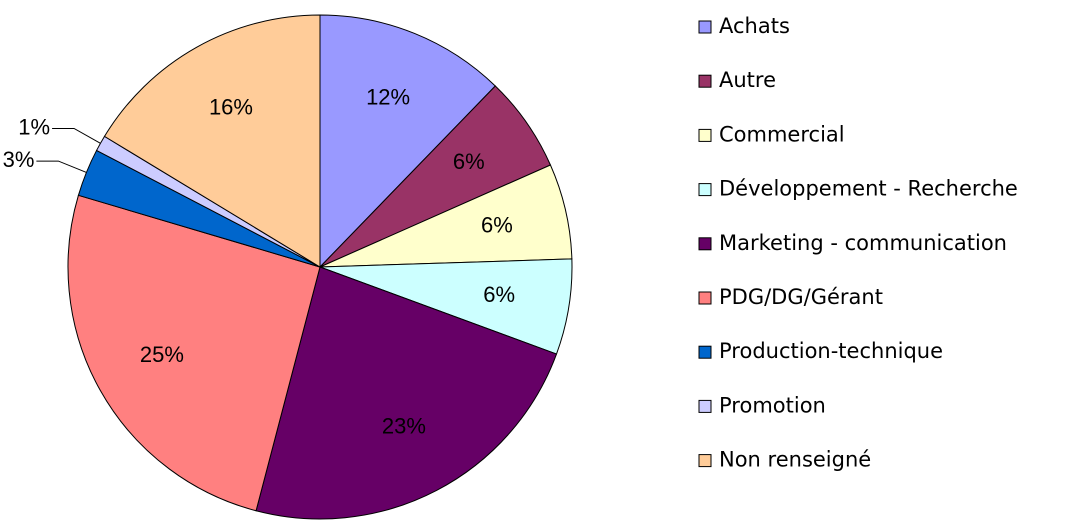  I want to click on data-label: 25%, so click(162, 354).